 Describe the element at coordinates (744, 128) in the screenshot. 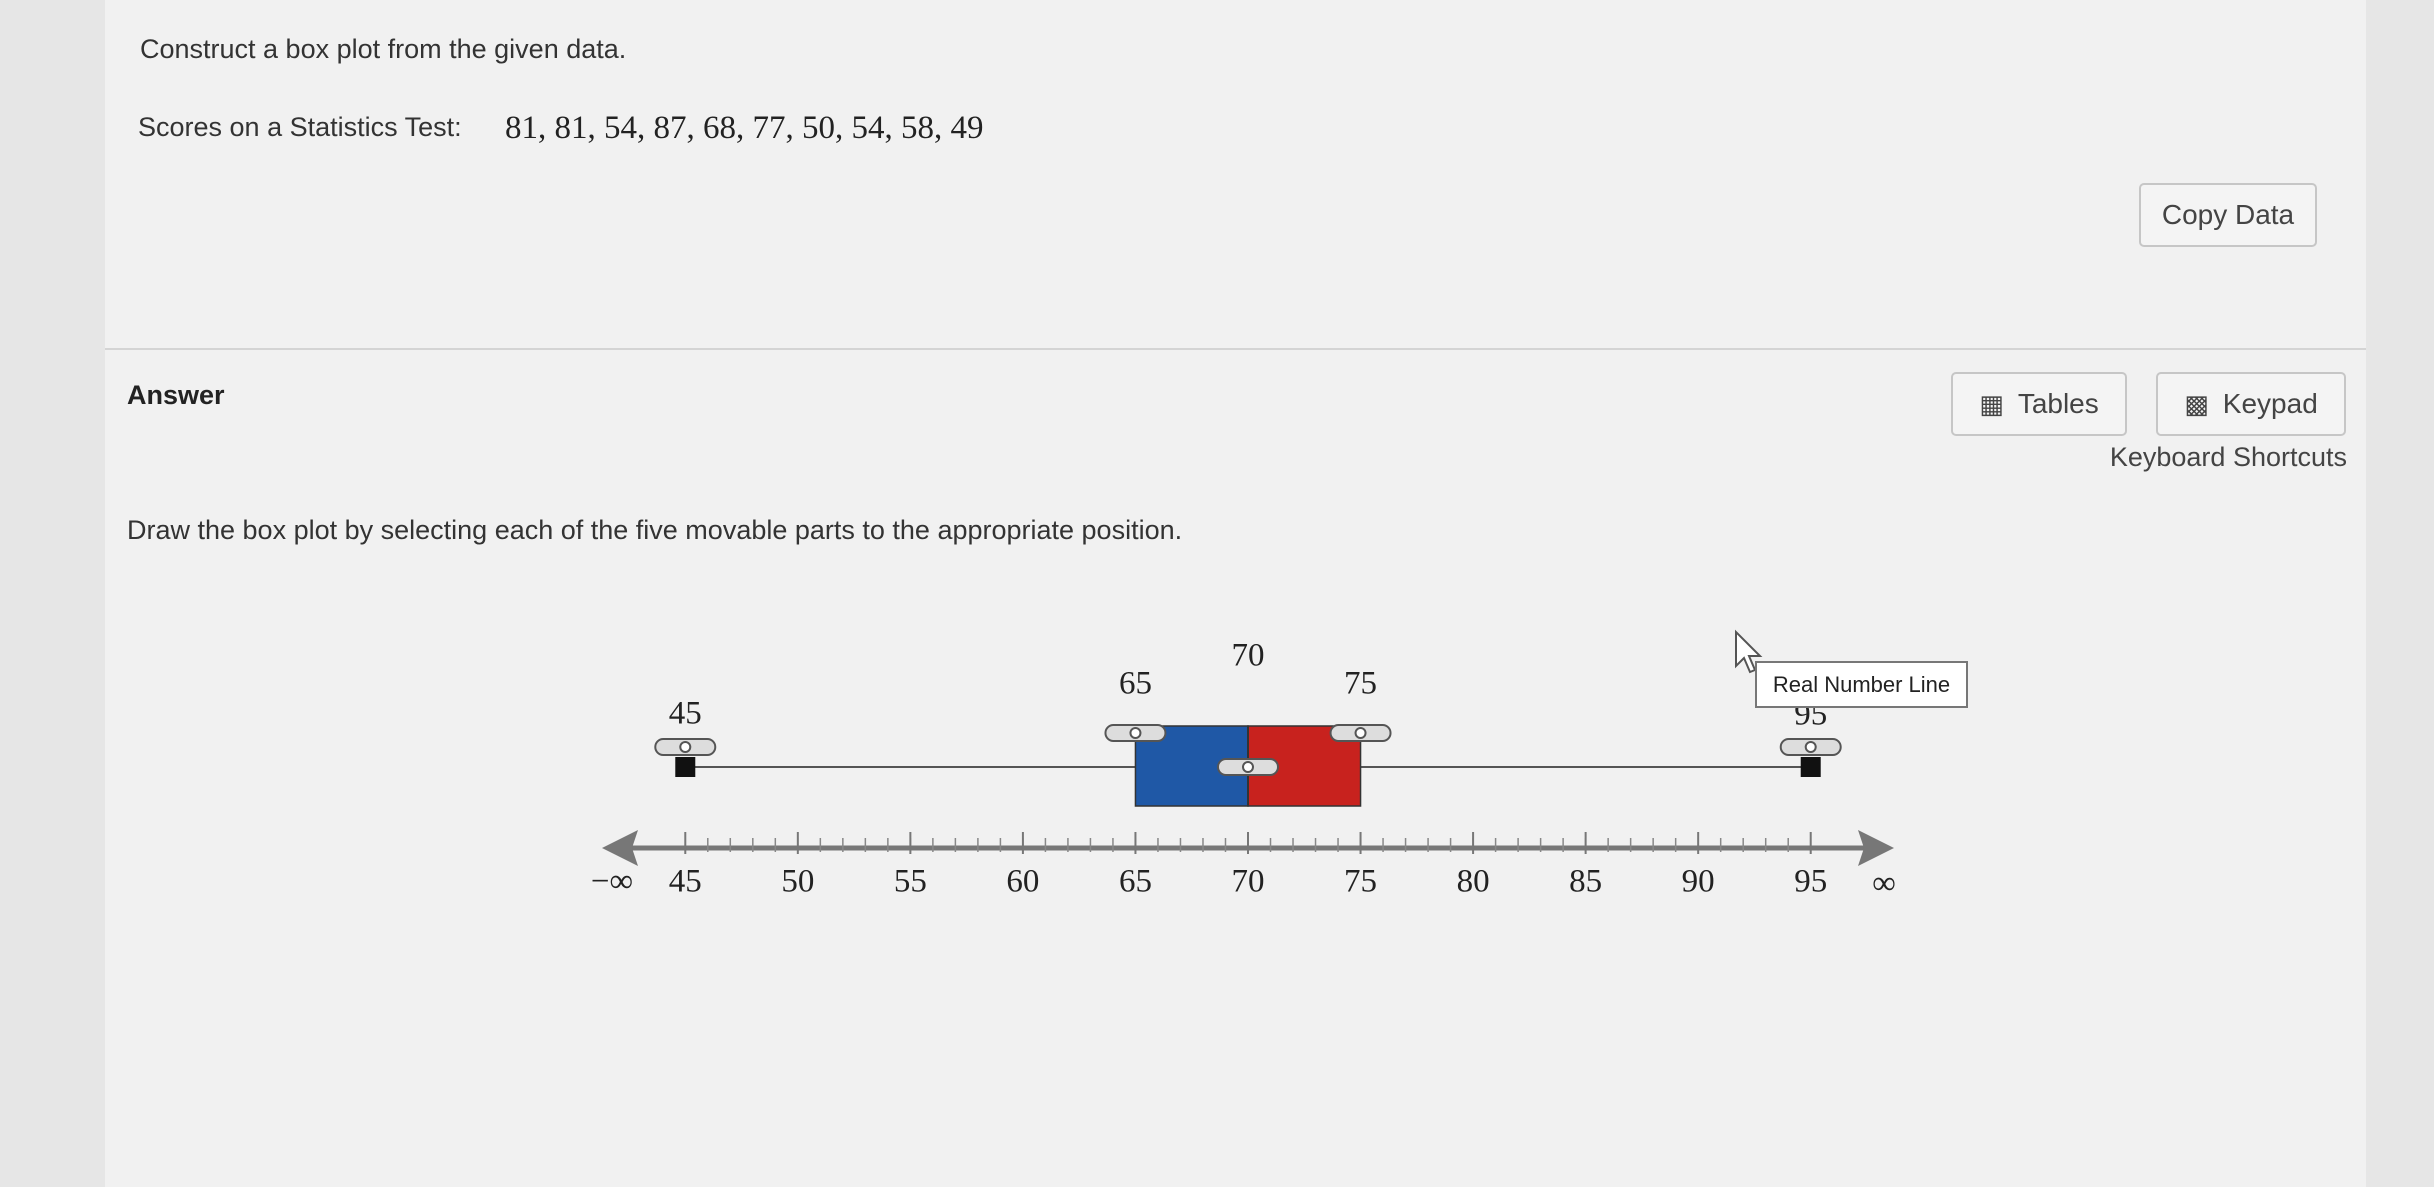

I see `data-values: 81, 81, 54, 87, 68, 77, 50, 54, 58, 49` at that location.